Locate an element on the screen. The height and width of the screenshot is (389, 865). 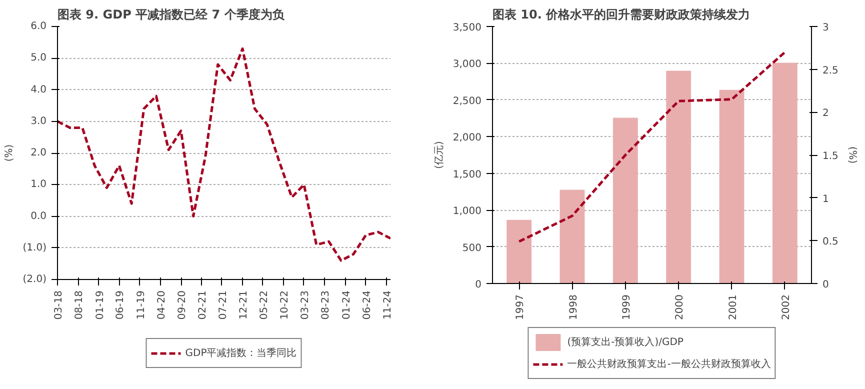
y2-tick-label: 1.5 is located at coordinates (830, 156).